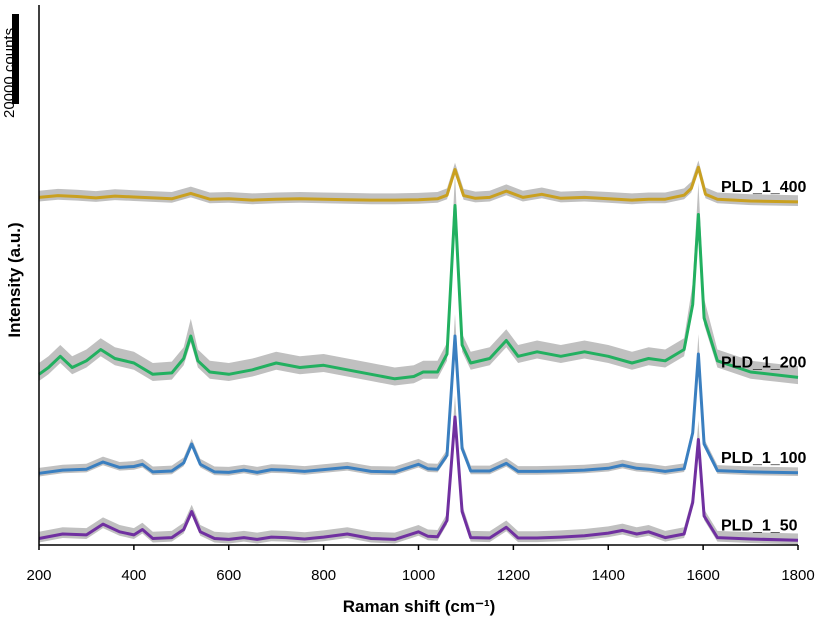  Describe the element at coordinates (418, 575) in the screenshot. I see `x-tick-label-1000: 1000` at that location.